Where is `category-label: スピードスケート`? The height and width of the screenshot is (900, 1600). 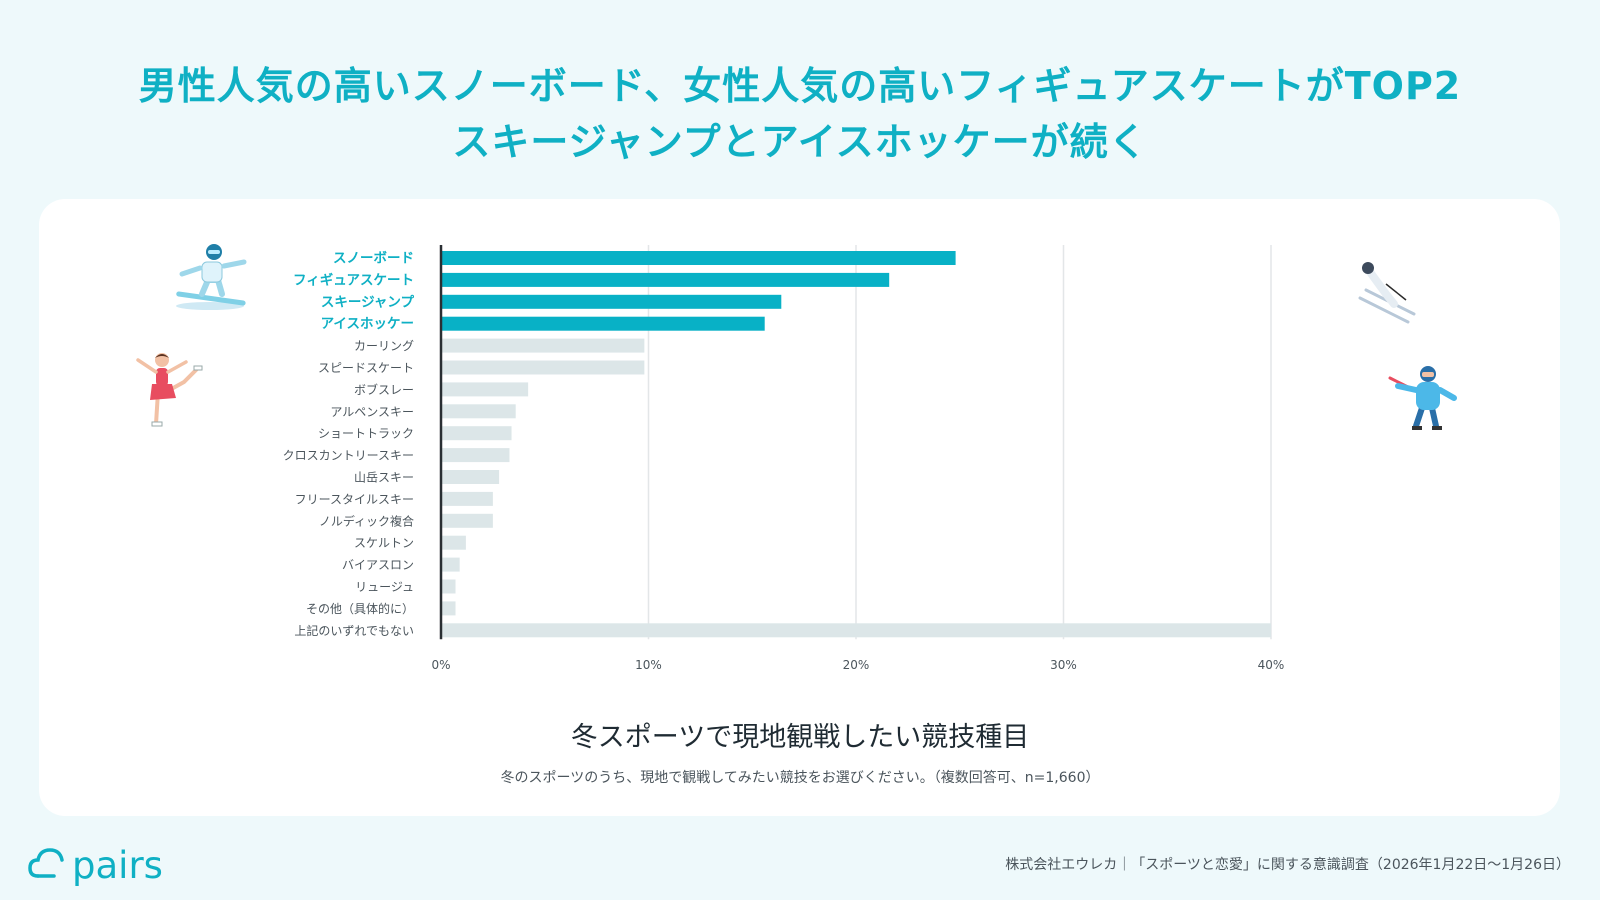 category-label: スピードスケート is located at coordinates (366, 368).